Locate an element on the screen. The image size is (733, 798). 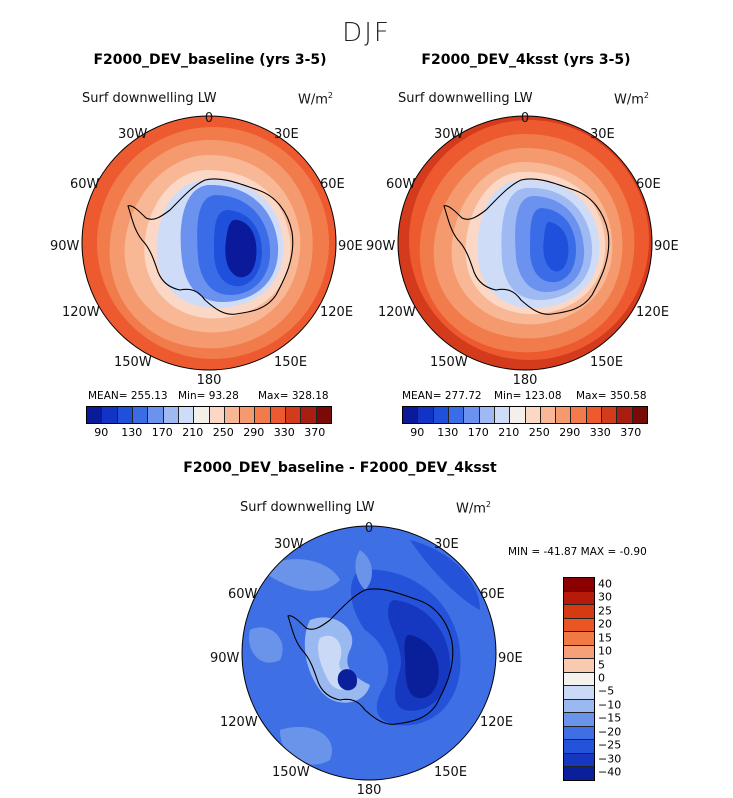
colorbar-tick-label: −5 is located at coordinates (606, 691).